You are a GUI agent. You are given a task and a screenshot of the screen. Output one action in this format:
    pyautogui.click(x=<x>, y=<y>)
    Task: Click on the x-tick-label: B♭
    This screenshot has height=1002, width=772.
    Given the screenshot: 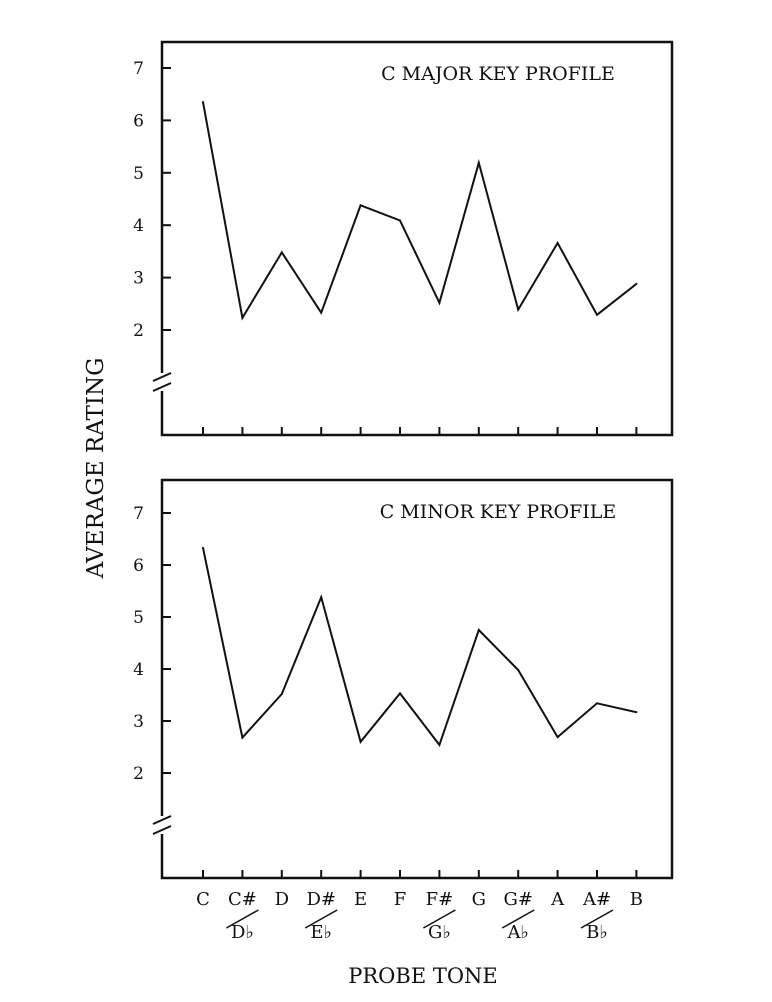 What is the action you would take?
    pyautogui.click(x=597, y=932)
    